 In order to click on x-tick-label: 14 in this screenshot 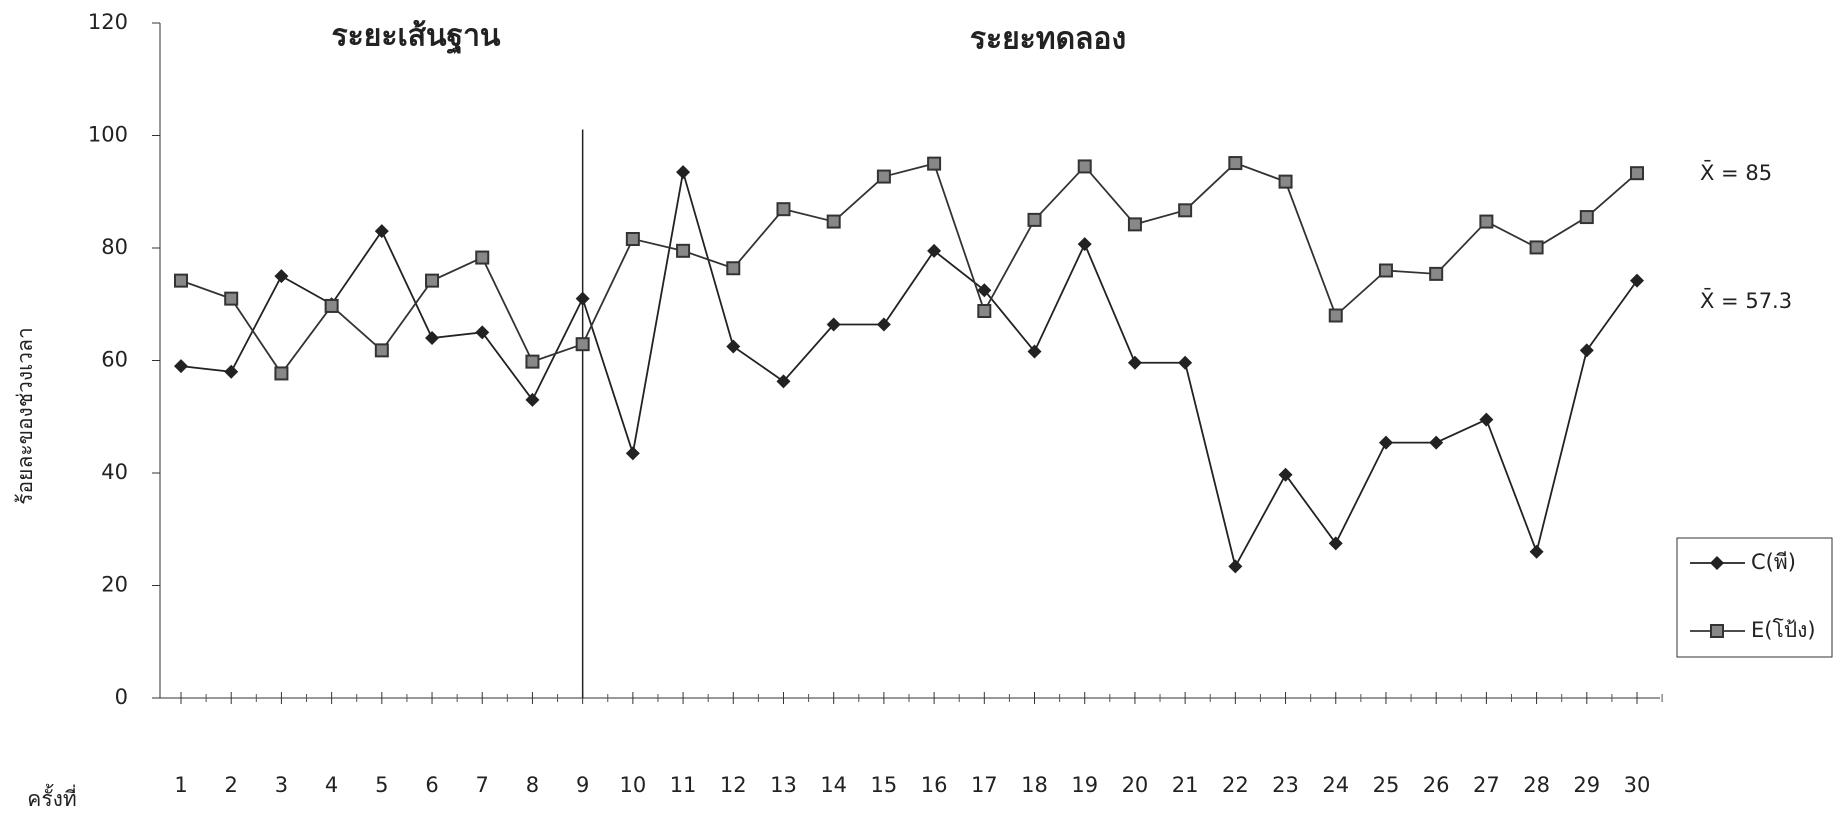, I will do `click(833, 785)`.